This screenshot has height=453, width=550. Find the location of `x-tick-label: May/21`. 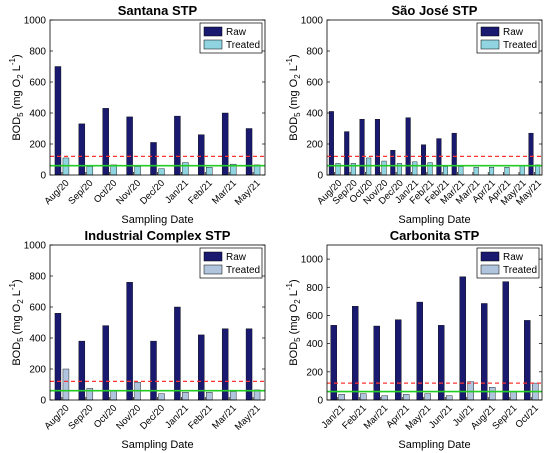

x-tick-label: May/21 is located at coordinates (248, 418).